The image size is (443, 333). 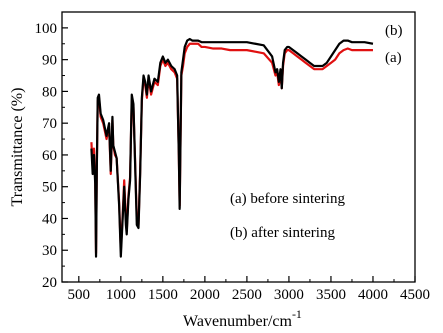 What do you see at coordinates (49, 92) in the screenshot?
I see `y-tick-label: 80` at bounding box center [49, 92].